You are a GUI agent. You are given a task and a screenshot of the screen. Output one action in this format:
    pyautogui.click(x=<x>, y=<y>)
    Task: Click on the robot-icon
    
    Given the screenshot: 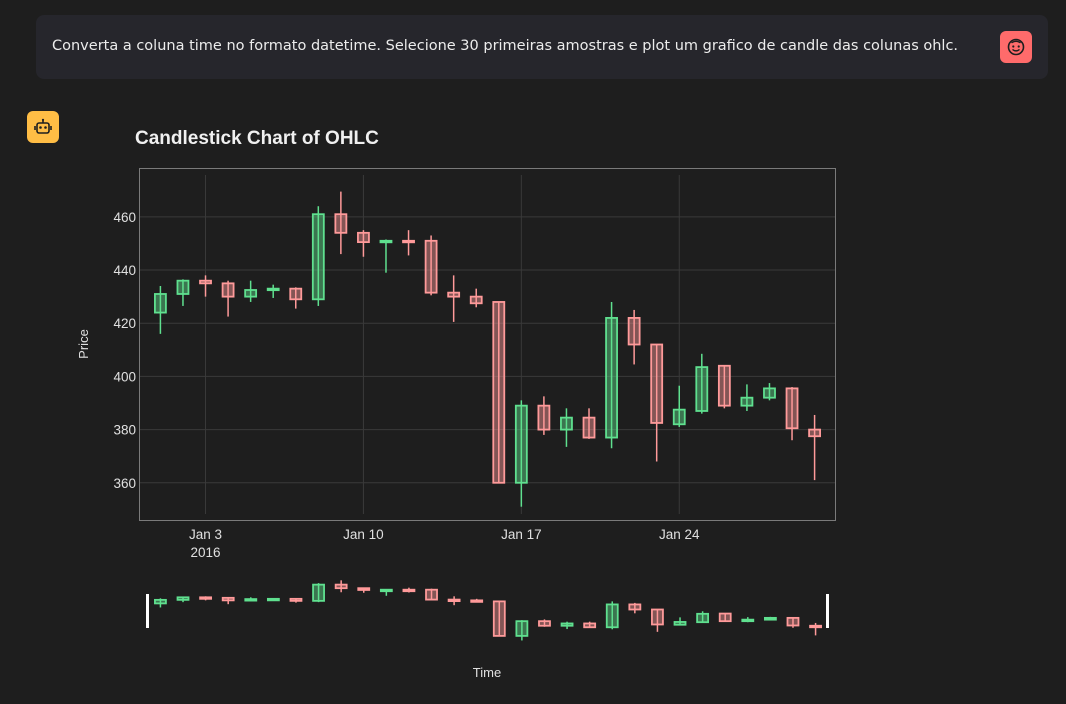 What is the action you would take?
    pyautogui.click(x=43, y=126)
    